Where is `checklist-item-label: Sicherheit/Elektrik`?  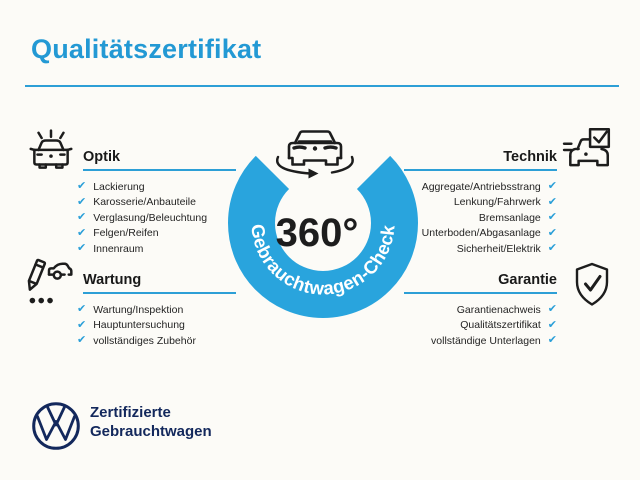 checklist-item-label: Sicherheit/Elektrik is located at coordinates (498, 248).